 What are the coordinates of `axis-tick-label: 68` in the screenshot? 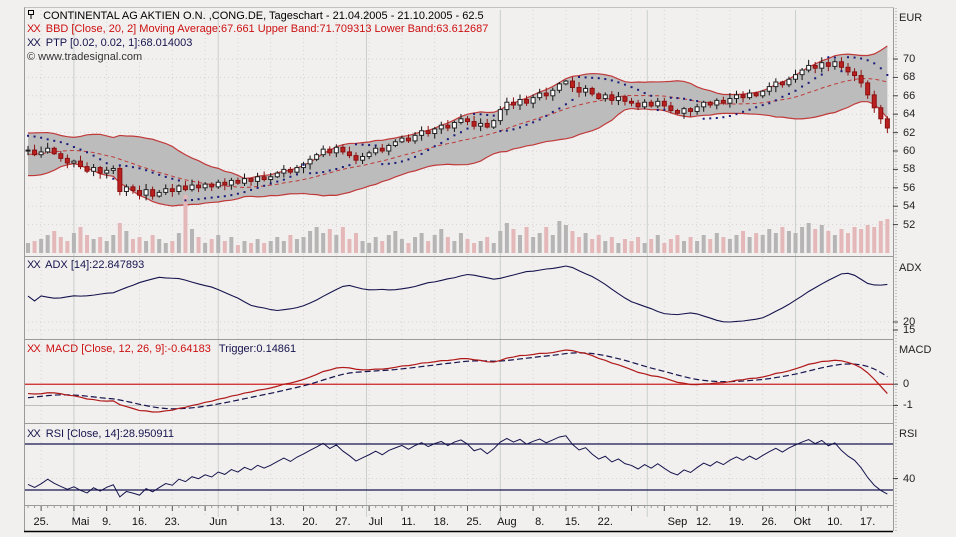 It's located at (909, 77).